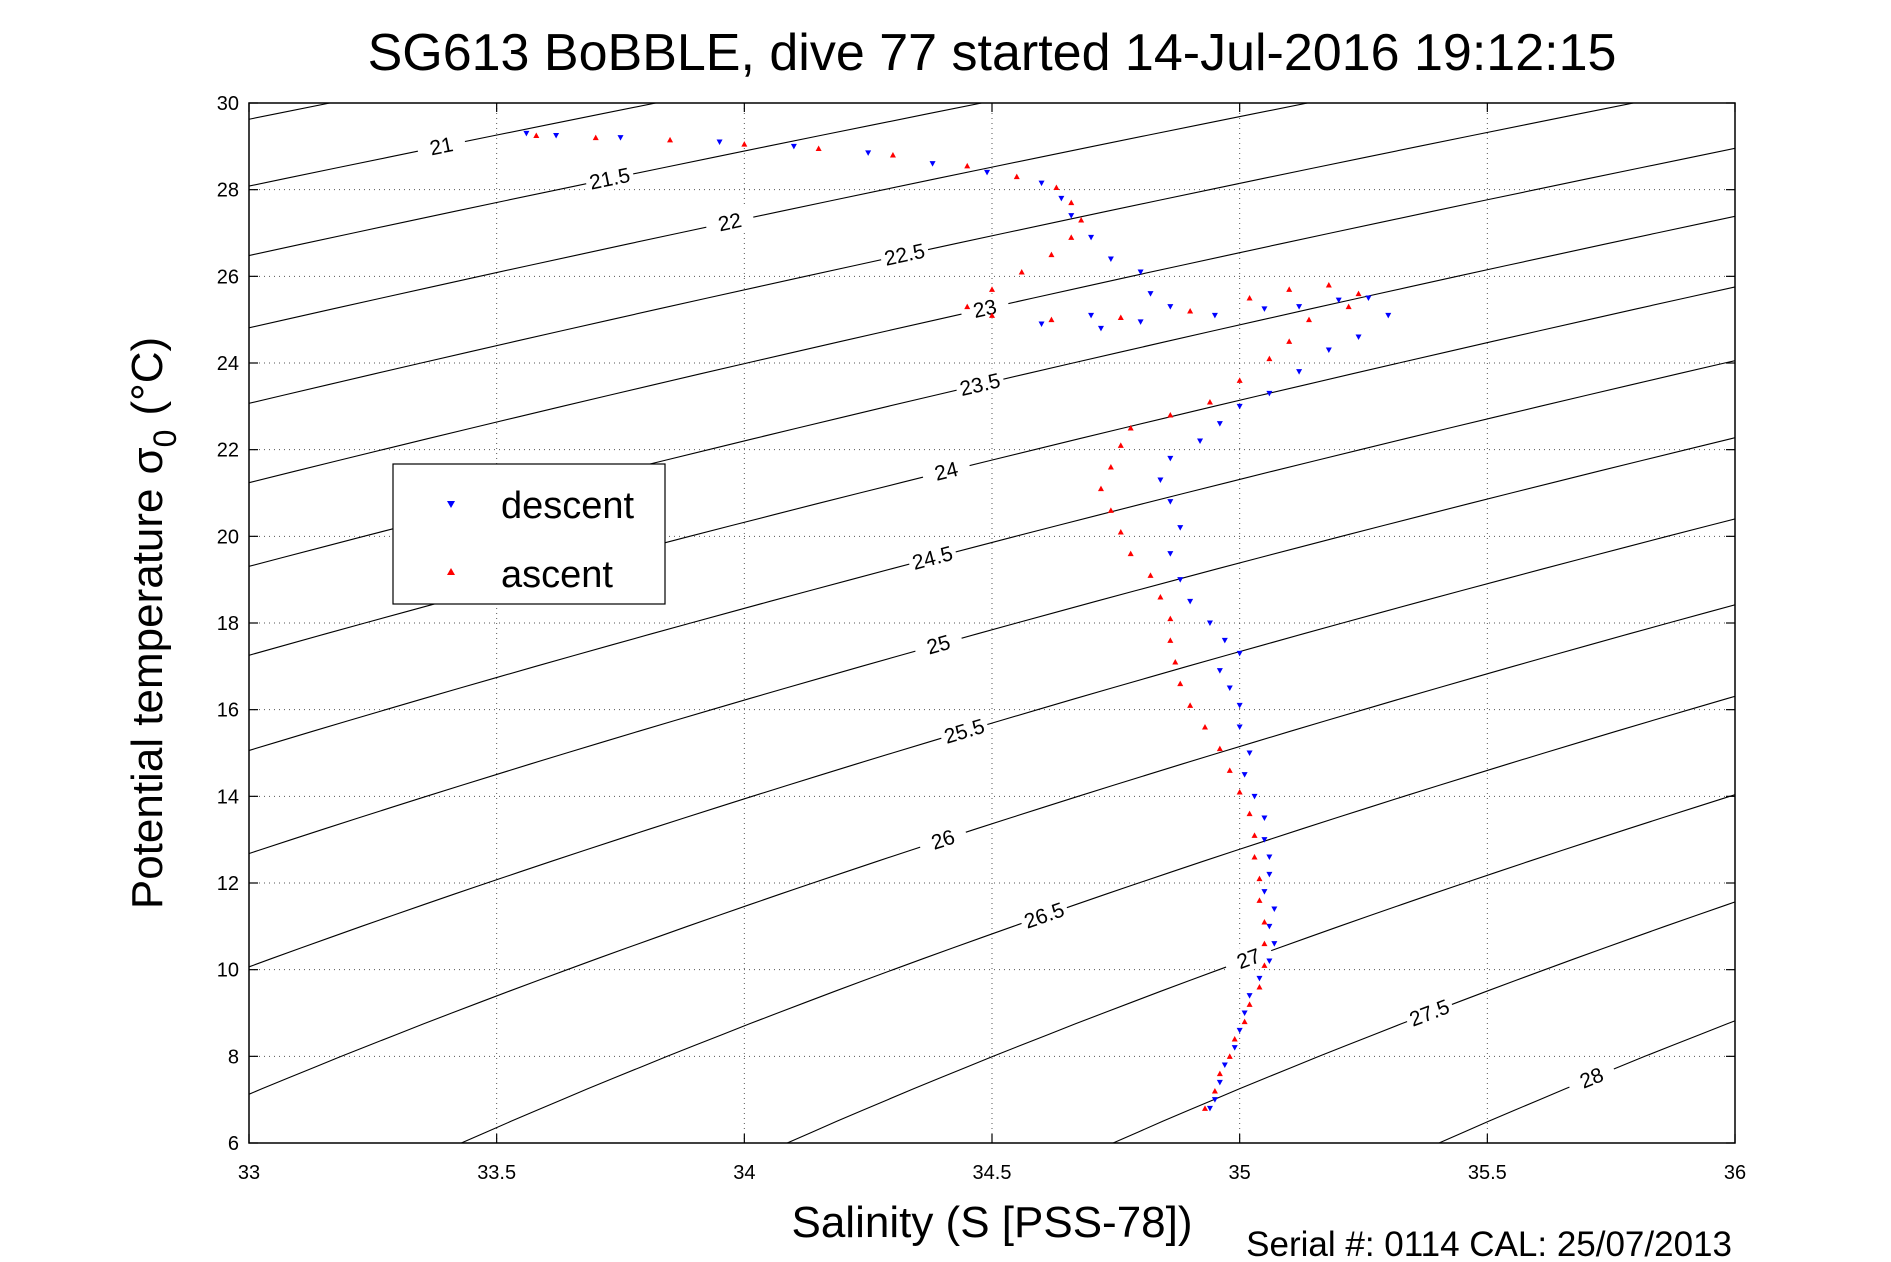  I want to click on y-tick-label: 8, so click(233, 1057).